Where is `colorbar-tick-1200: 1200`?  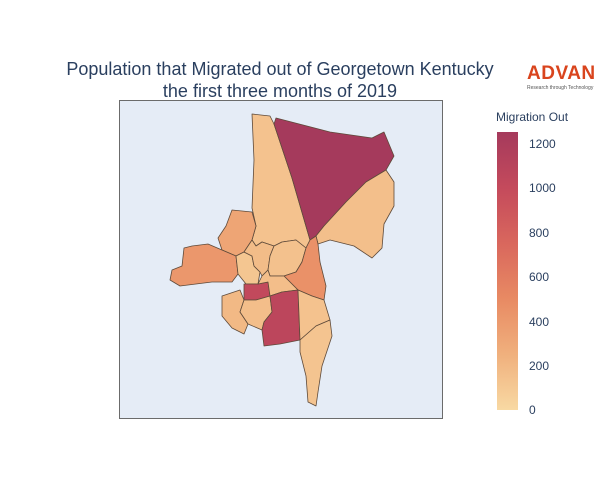
colorbar-tick-1200: 1200 is located at coordinates (542, 144).